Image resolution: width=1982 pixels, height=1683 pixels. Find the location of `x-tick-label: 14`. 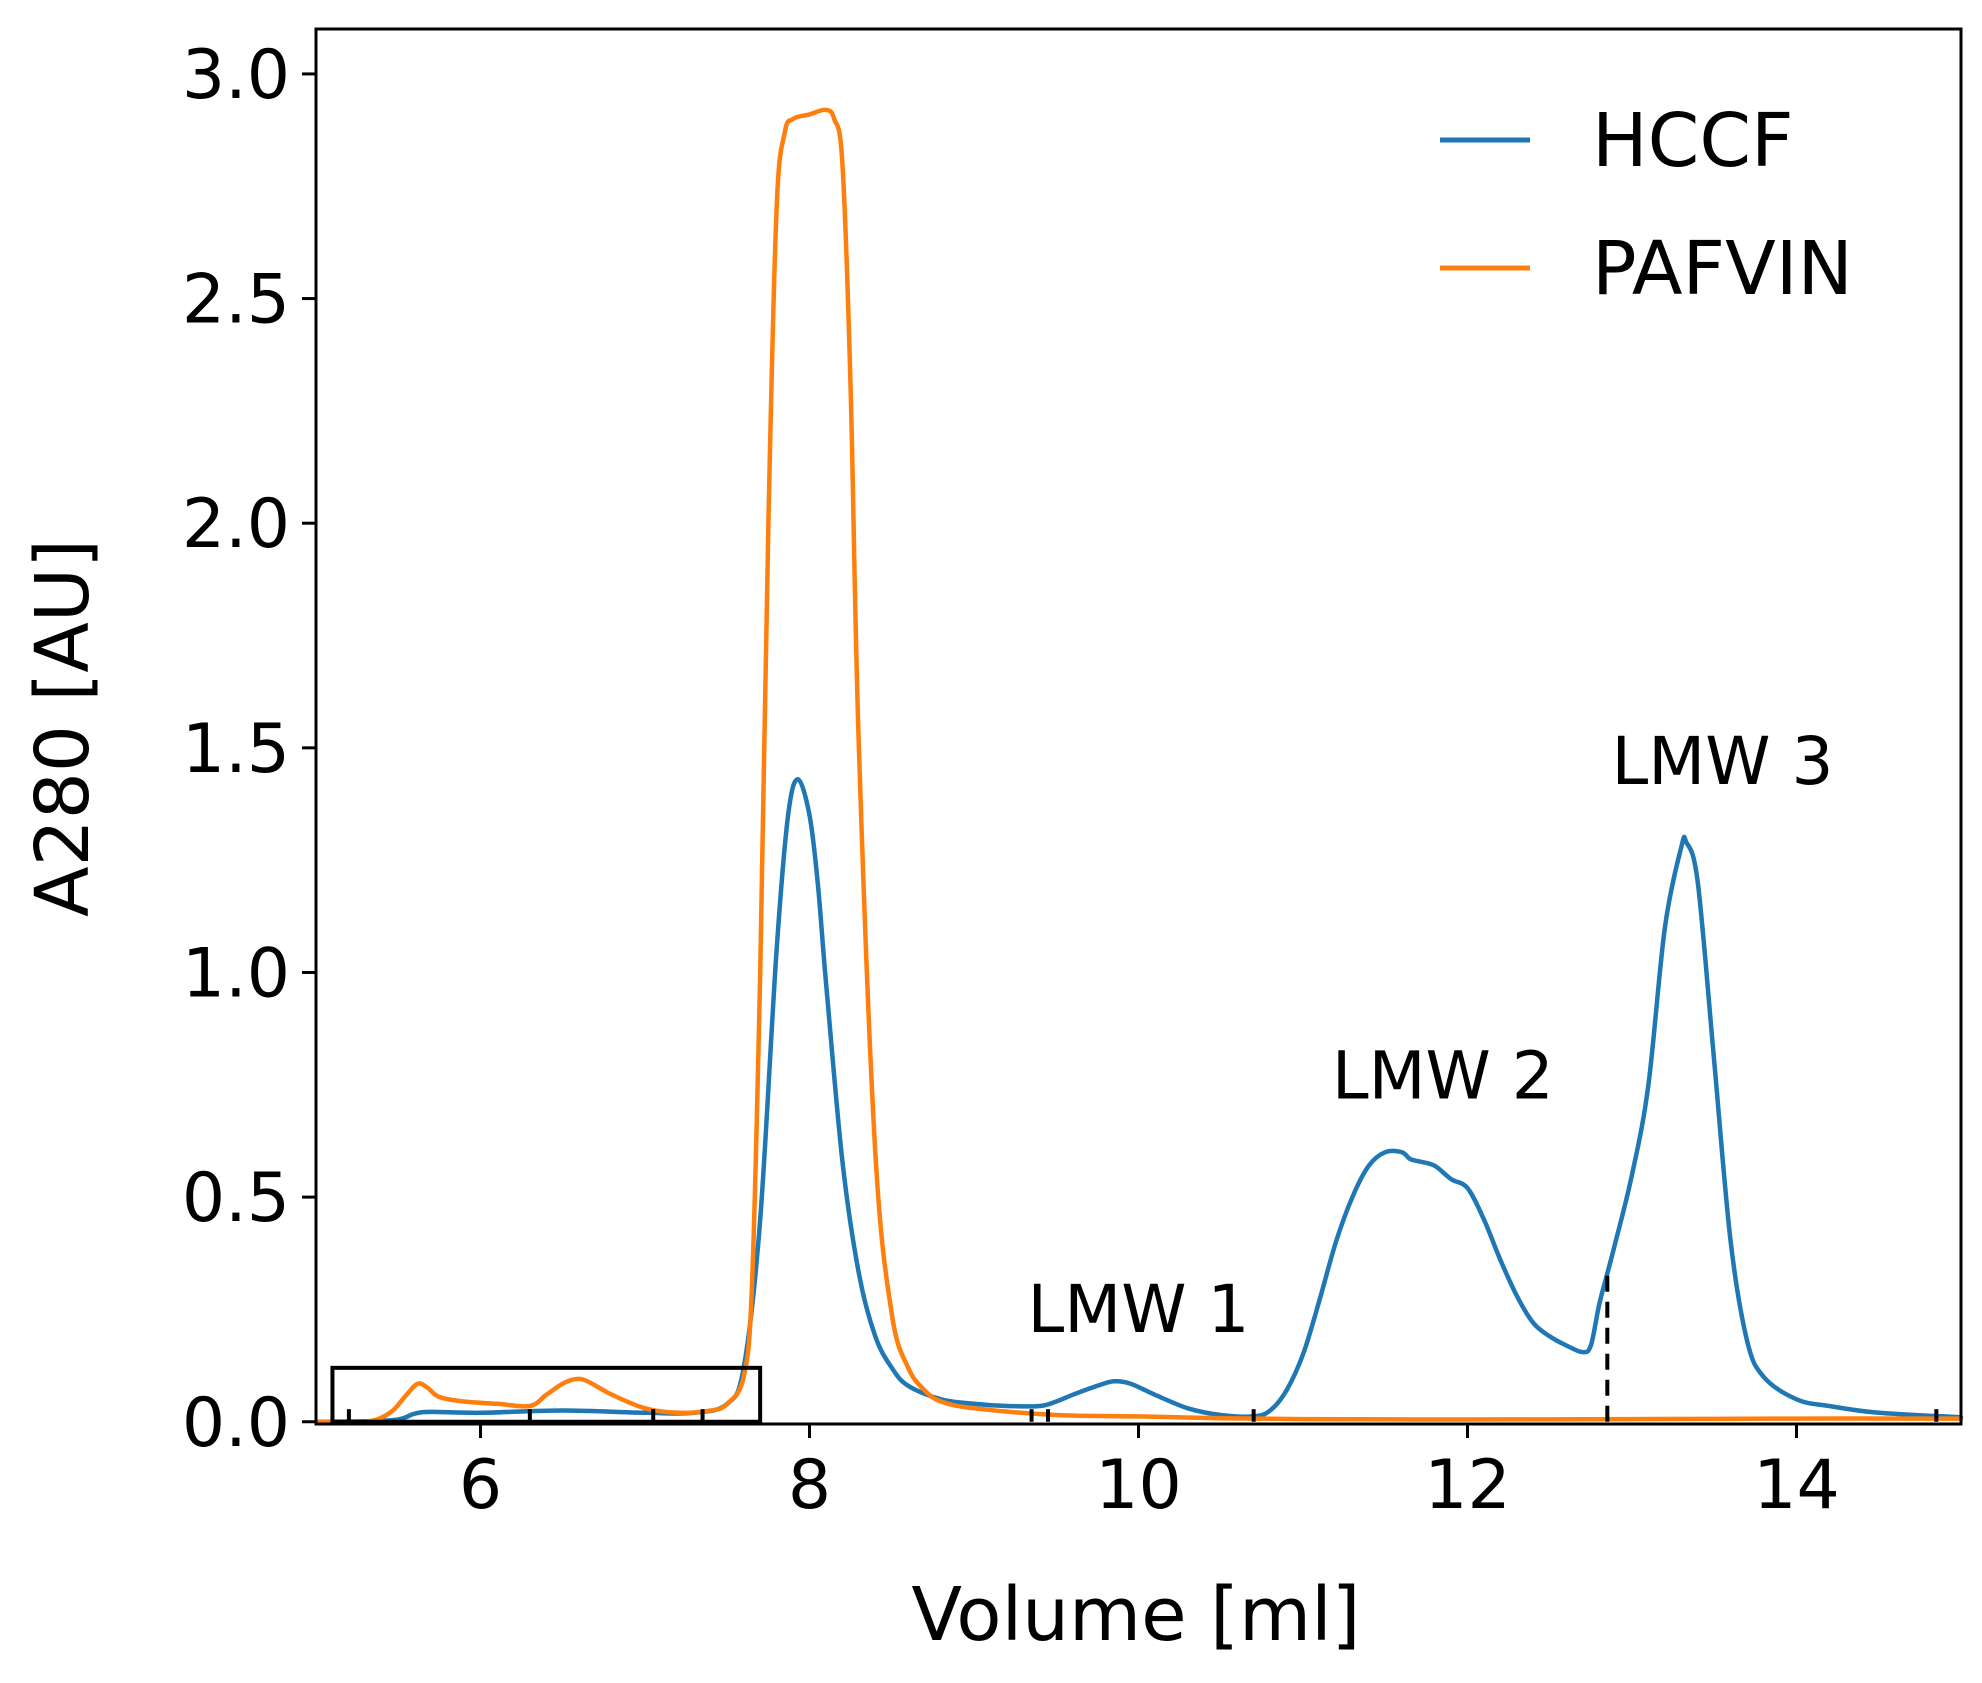

x-tick-label: 14 is located at coordinates (1796, 1485).